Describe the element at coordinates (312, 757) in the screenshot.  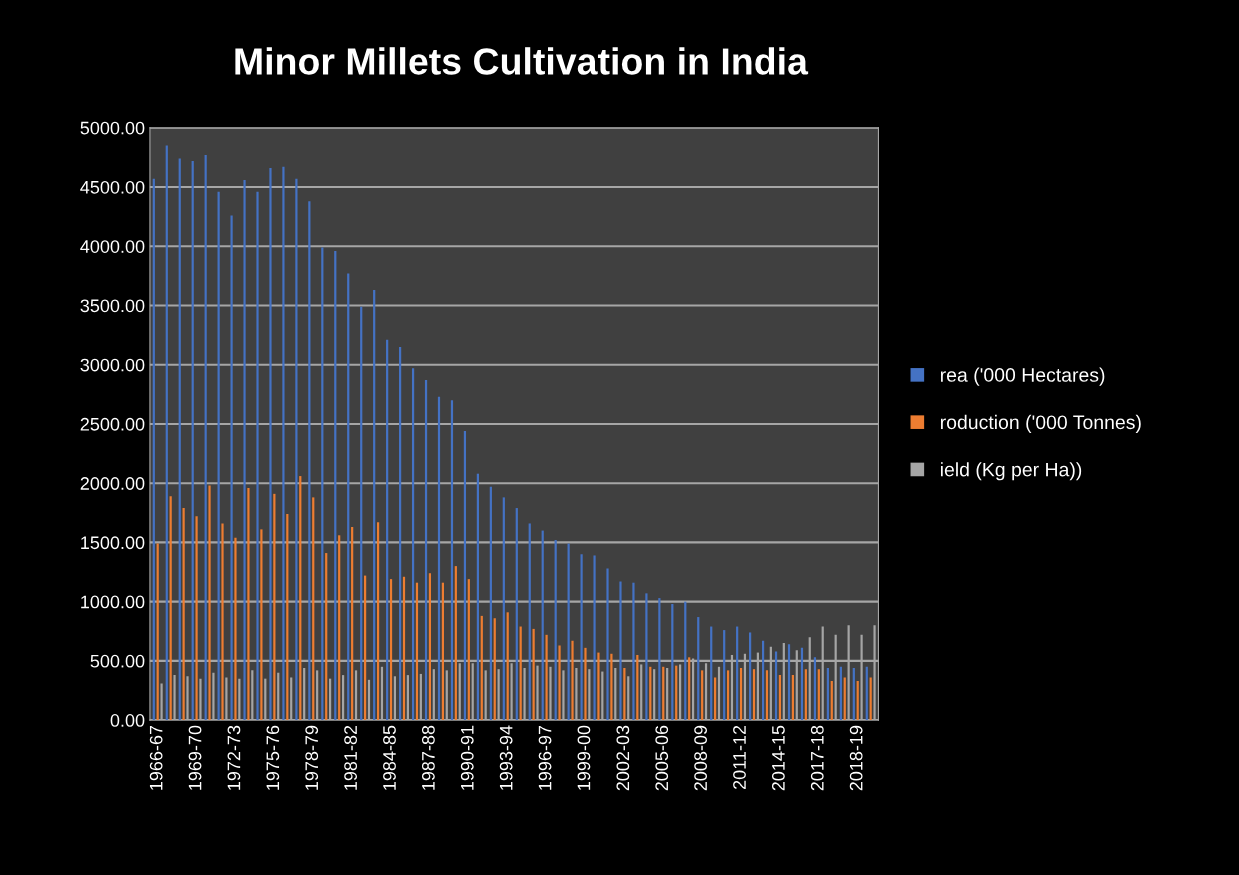
I see `x-tick-label: 1978-79` at that location.